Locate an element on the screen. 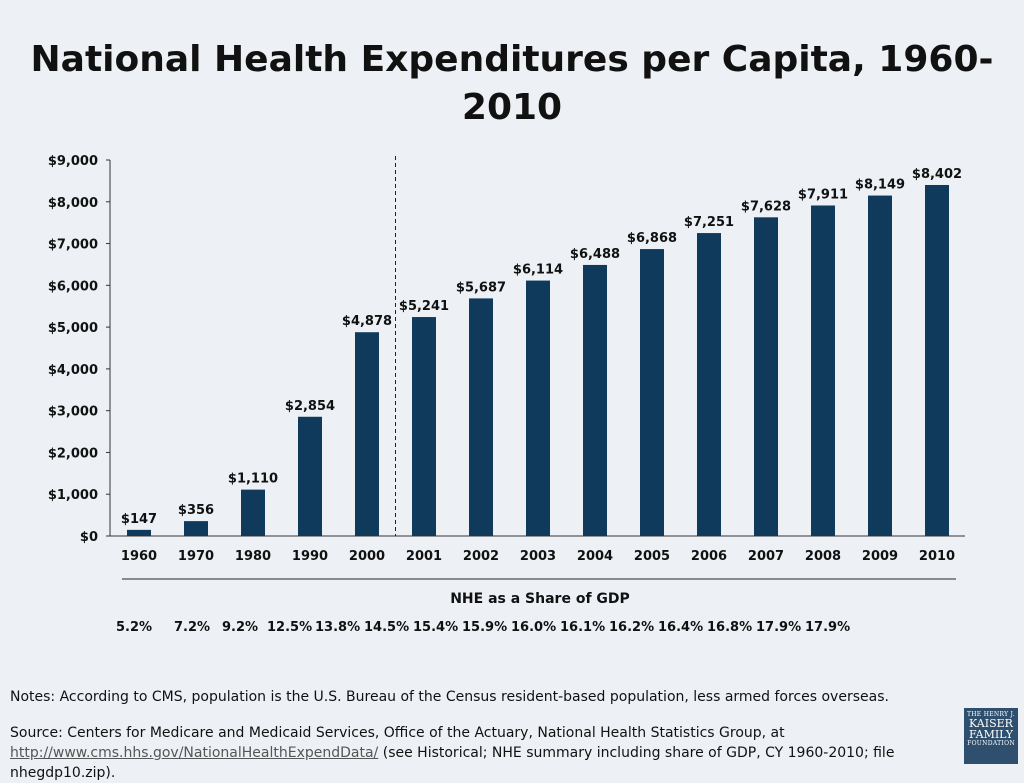  bar-2001 is located at coordinates (424, 426).